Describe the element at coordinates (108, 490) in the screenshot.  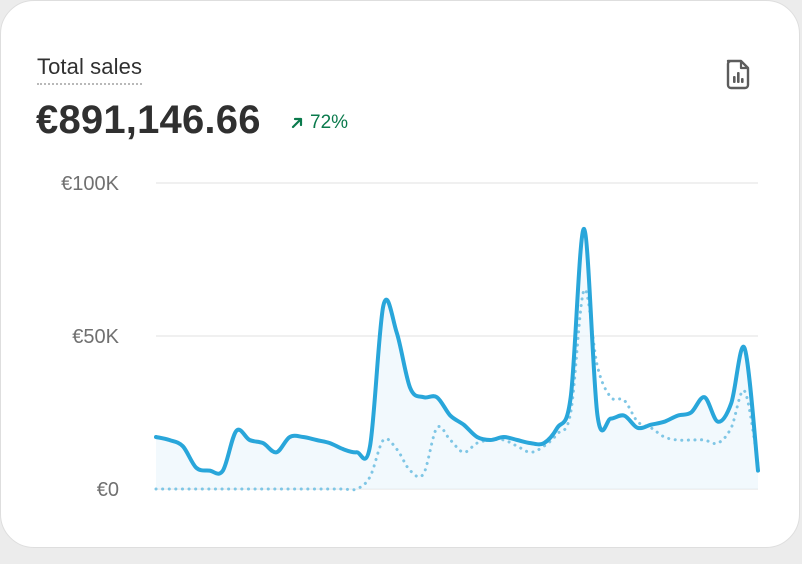
I see `y-tick-label: €0` at that location.